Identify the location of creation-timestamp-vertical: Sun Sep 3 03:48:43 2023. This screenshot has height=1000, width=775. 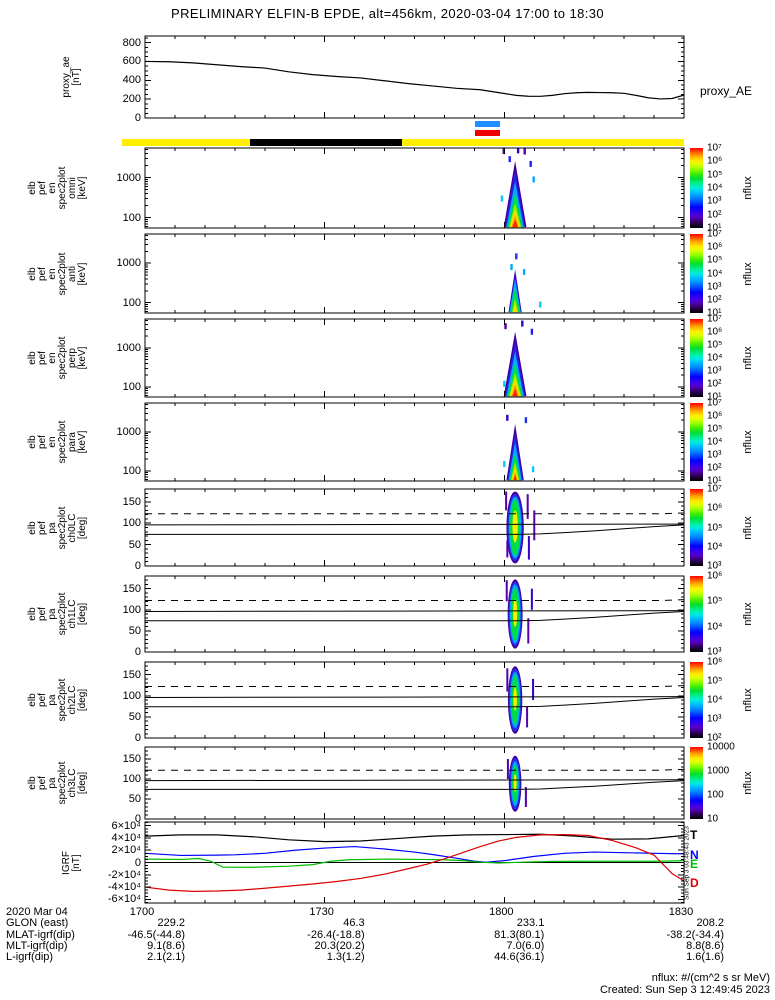
(687, 862).